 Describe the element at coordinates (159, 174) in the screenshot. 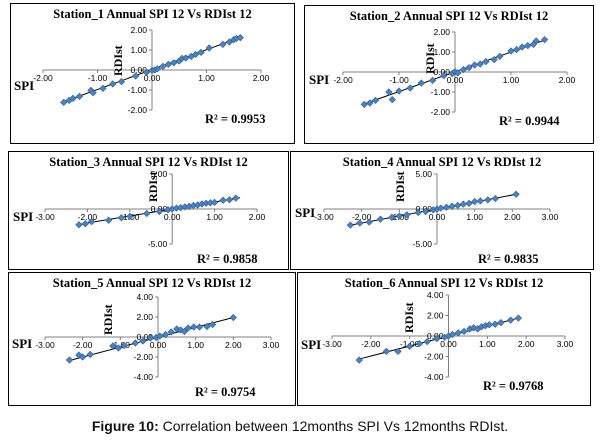

I see `y-tick-label: 5.00` at that location.